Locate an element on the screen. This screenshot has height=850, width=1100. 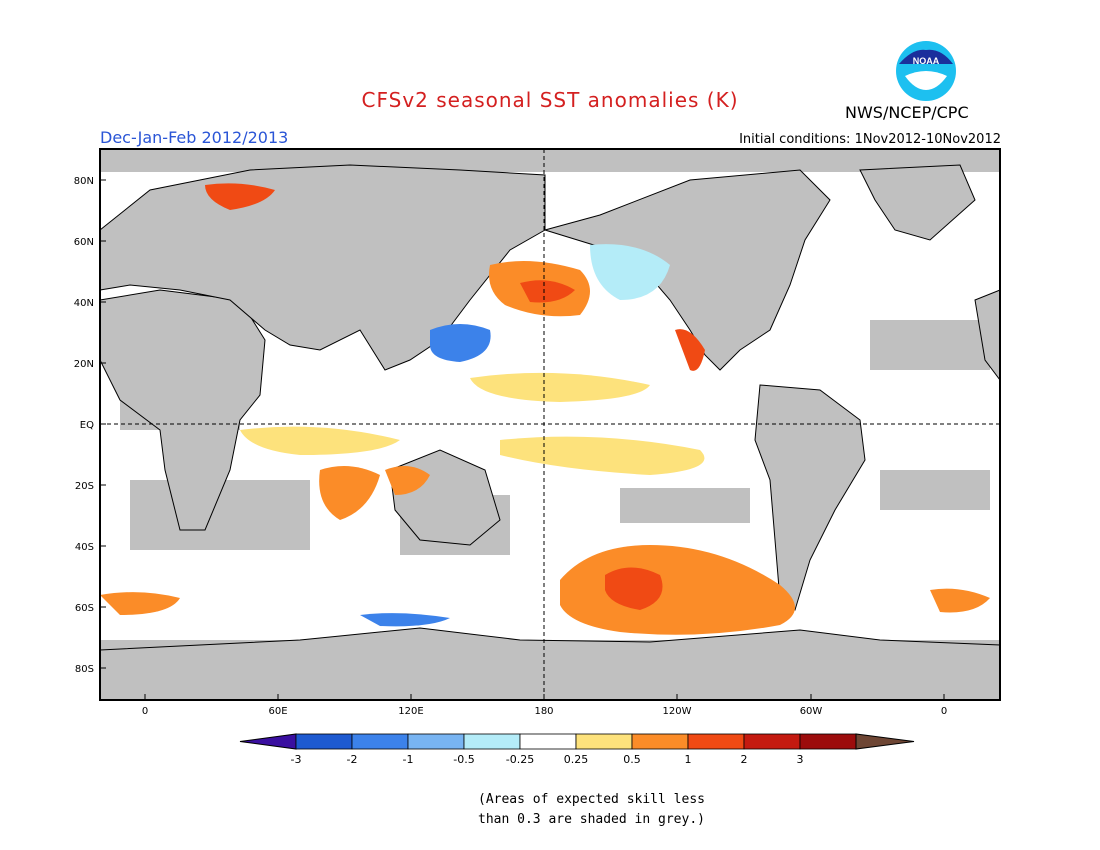
initial-conditions: Initial conditions: 1Nov2012-10Nov2012 is located at coordinates (870, 139).